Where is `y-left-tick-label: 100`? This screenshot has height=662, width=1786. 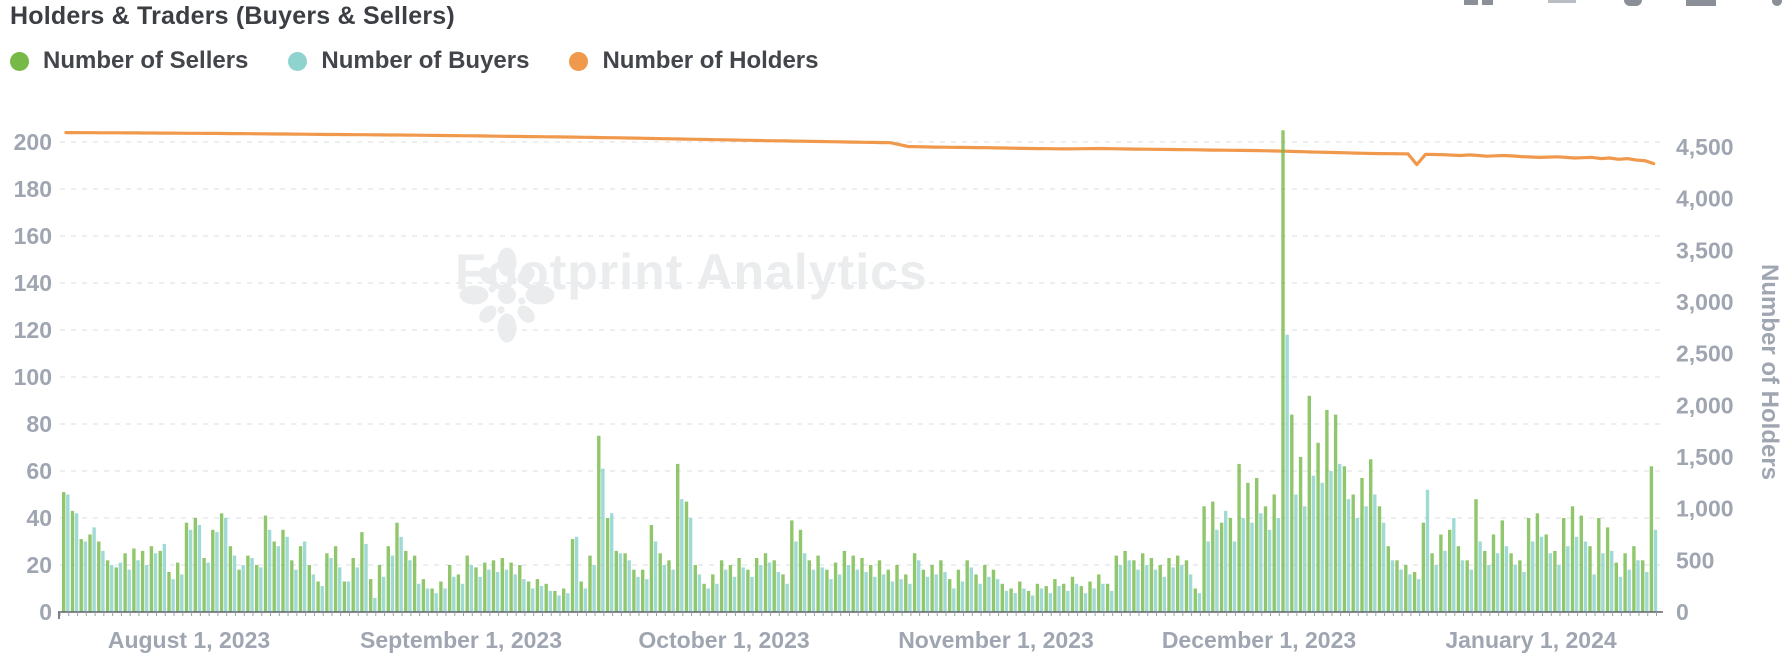
y-left-tick-label: 100 is located at coordinates (33, 377).